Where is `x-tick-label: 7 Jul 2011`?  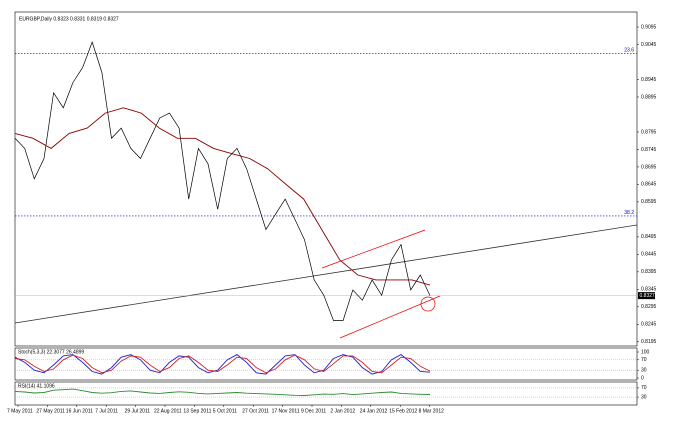 x-tick-label: 7 Jul 2011 is located at coordinates (106, 411).